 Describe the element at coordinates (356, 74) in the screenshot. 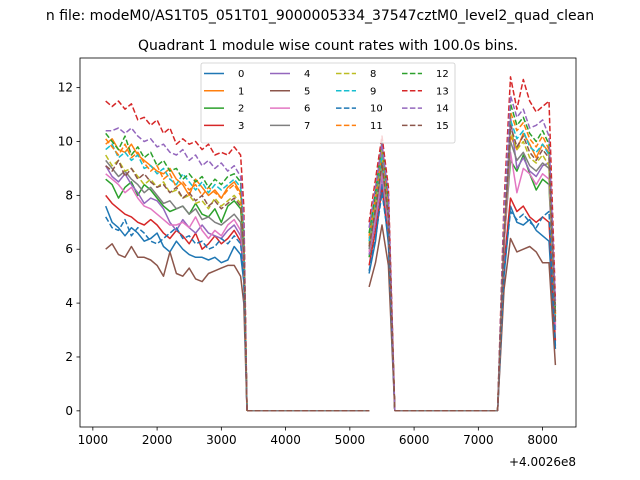

I see `legend-item-8: 8` at that location.